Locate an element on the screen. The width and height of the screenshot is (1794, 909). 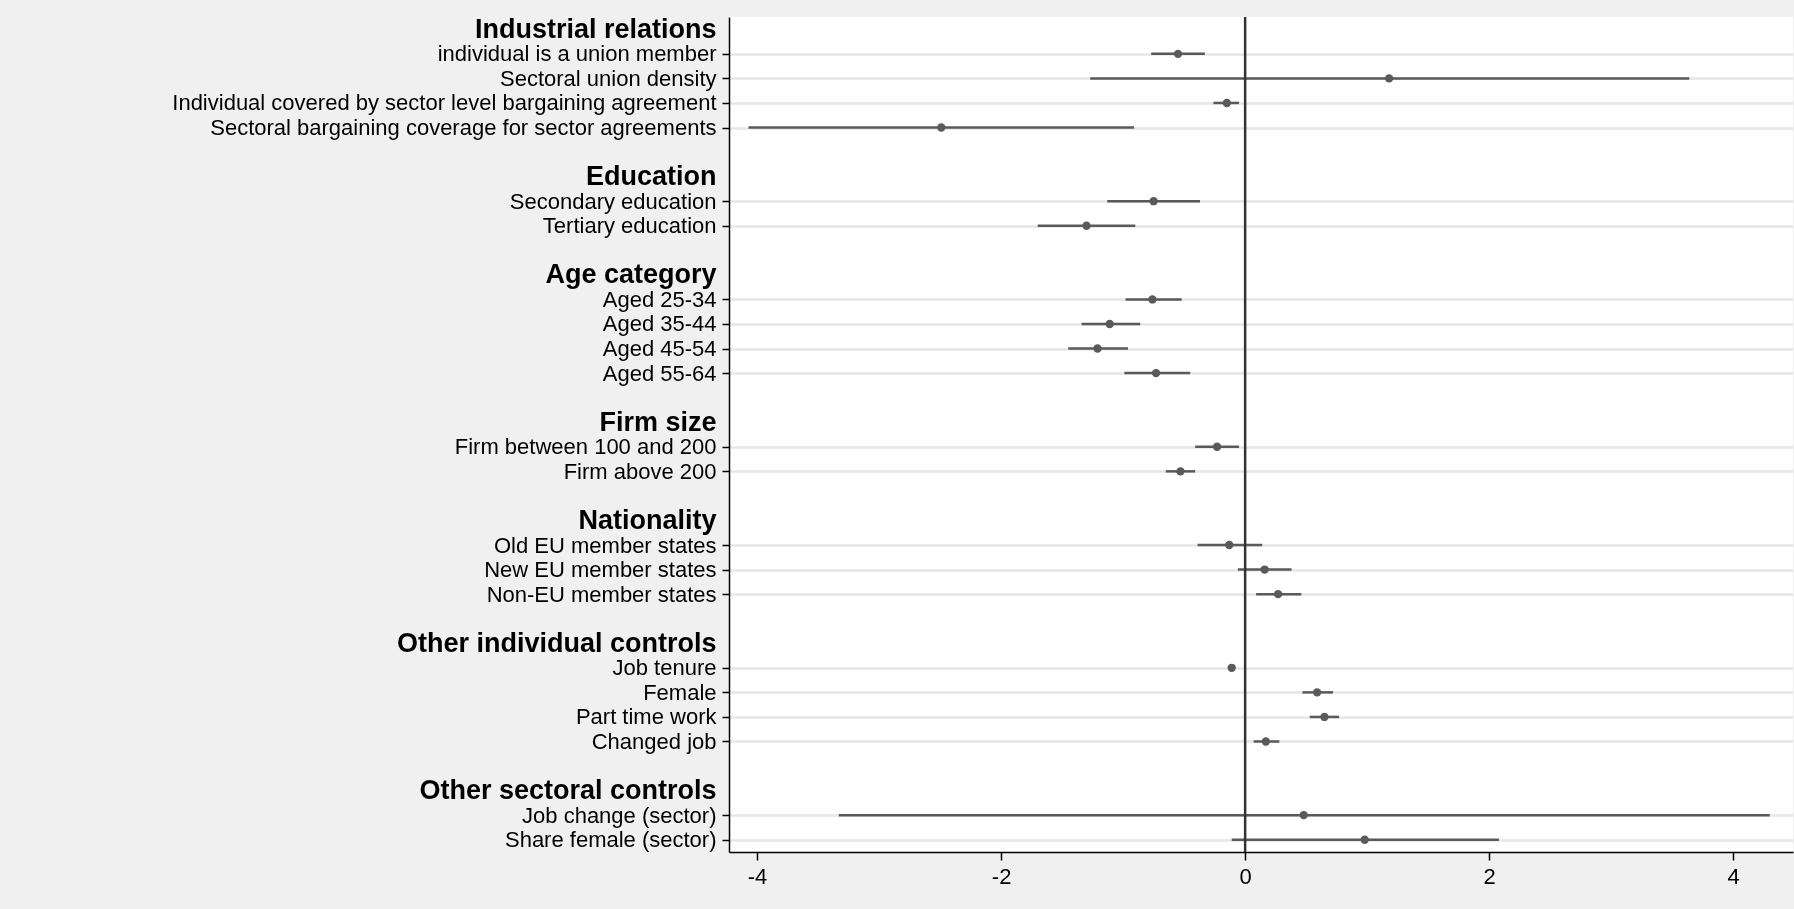
y-tick-label: Share female (sector) is located at coordinates (610, 840).